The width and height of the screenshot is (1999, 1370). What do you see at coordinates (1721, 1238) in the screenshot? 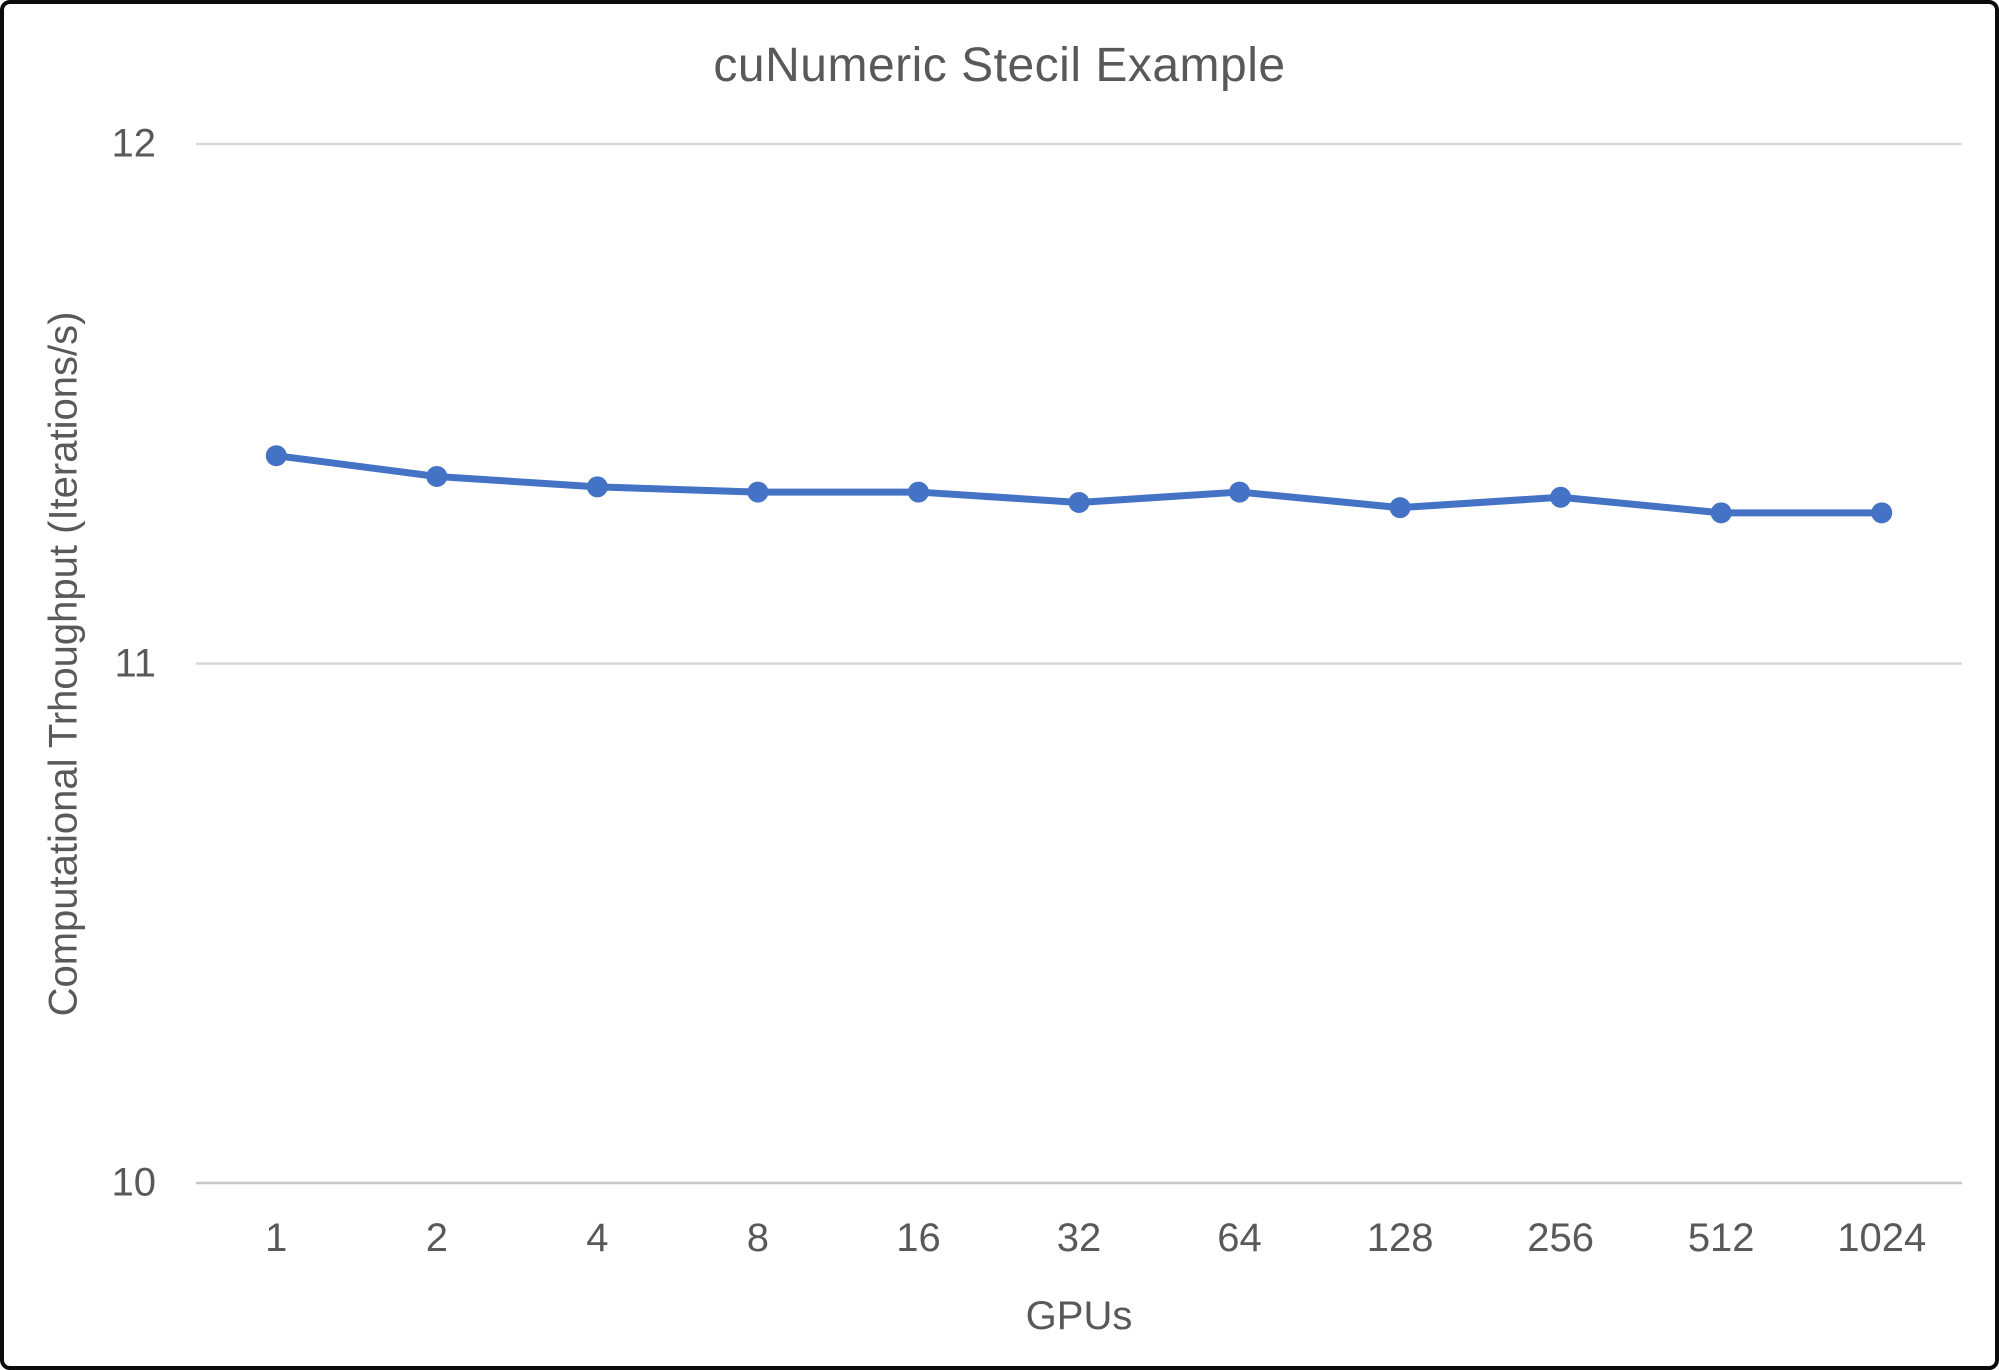
I see `x-tick-label: 512` at bounding box center [1721, 1238].